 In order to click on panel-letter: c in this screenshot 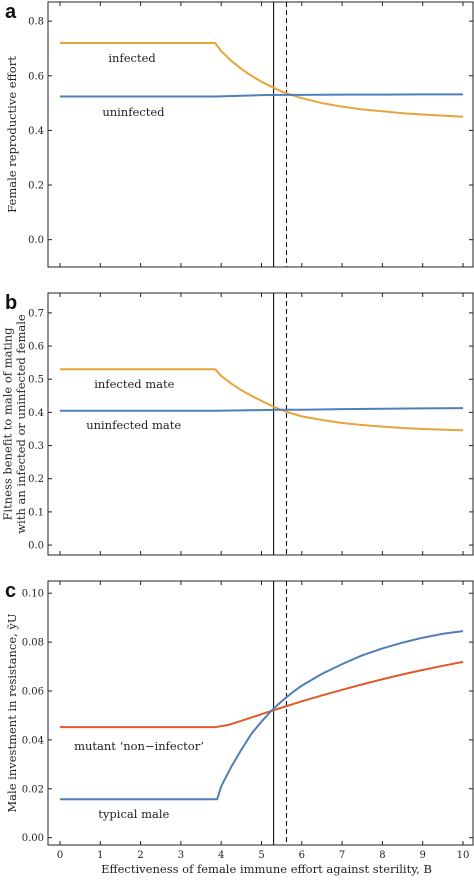, I will do `click(10, 591)`.